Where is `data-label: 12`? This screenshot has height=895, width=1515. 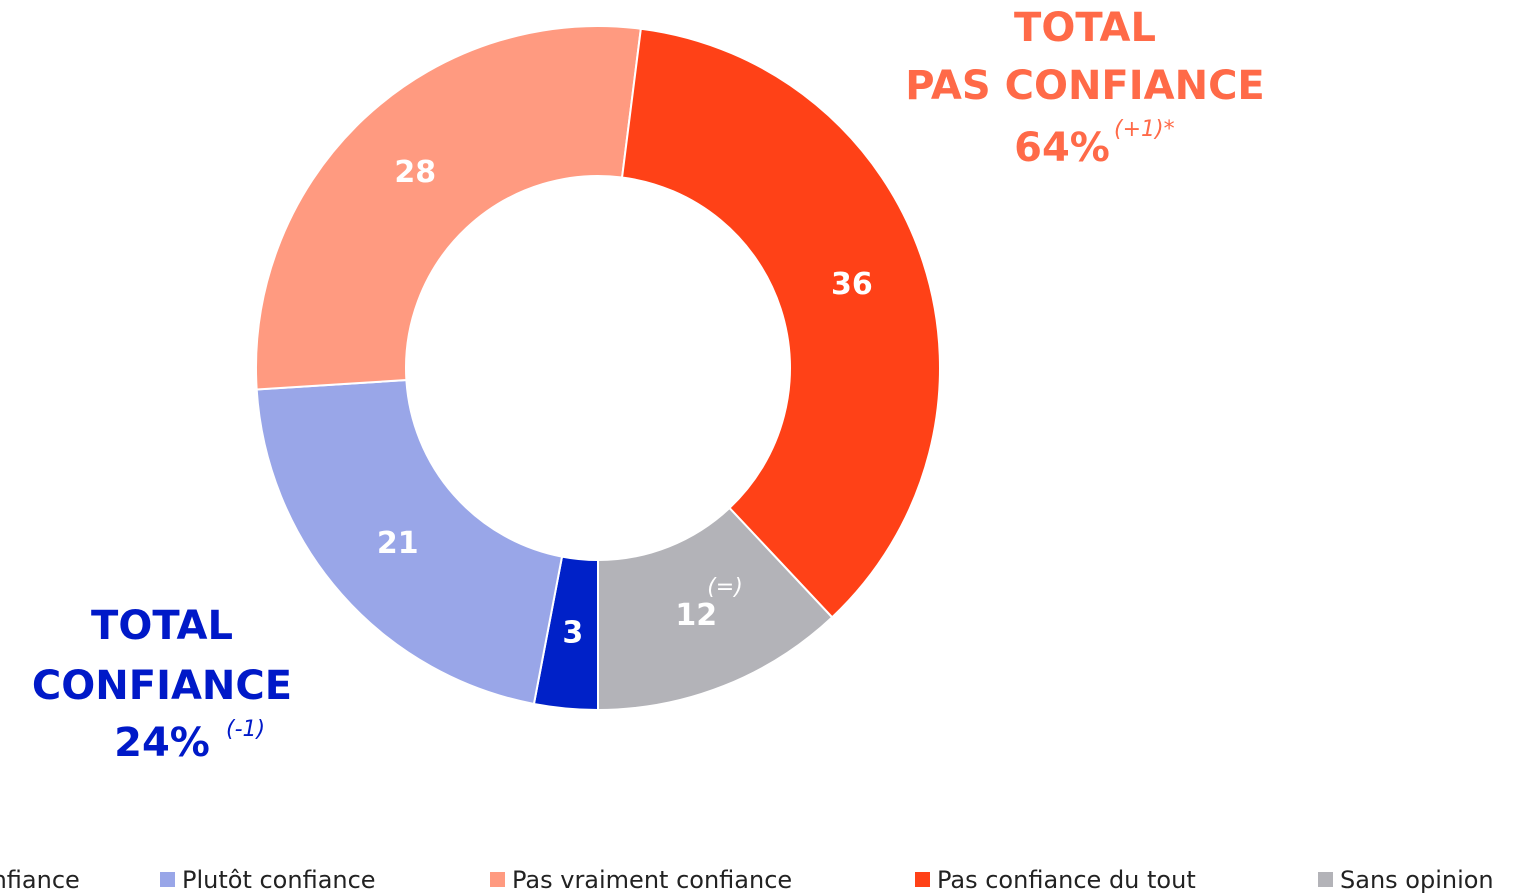
data-label: 12 is located at coordinates (696, 615).